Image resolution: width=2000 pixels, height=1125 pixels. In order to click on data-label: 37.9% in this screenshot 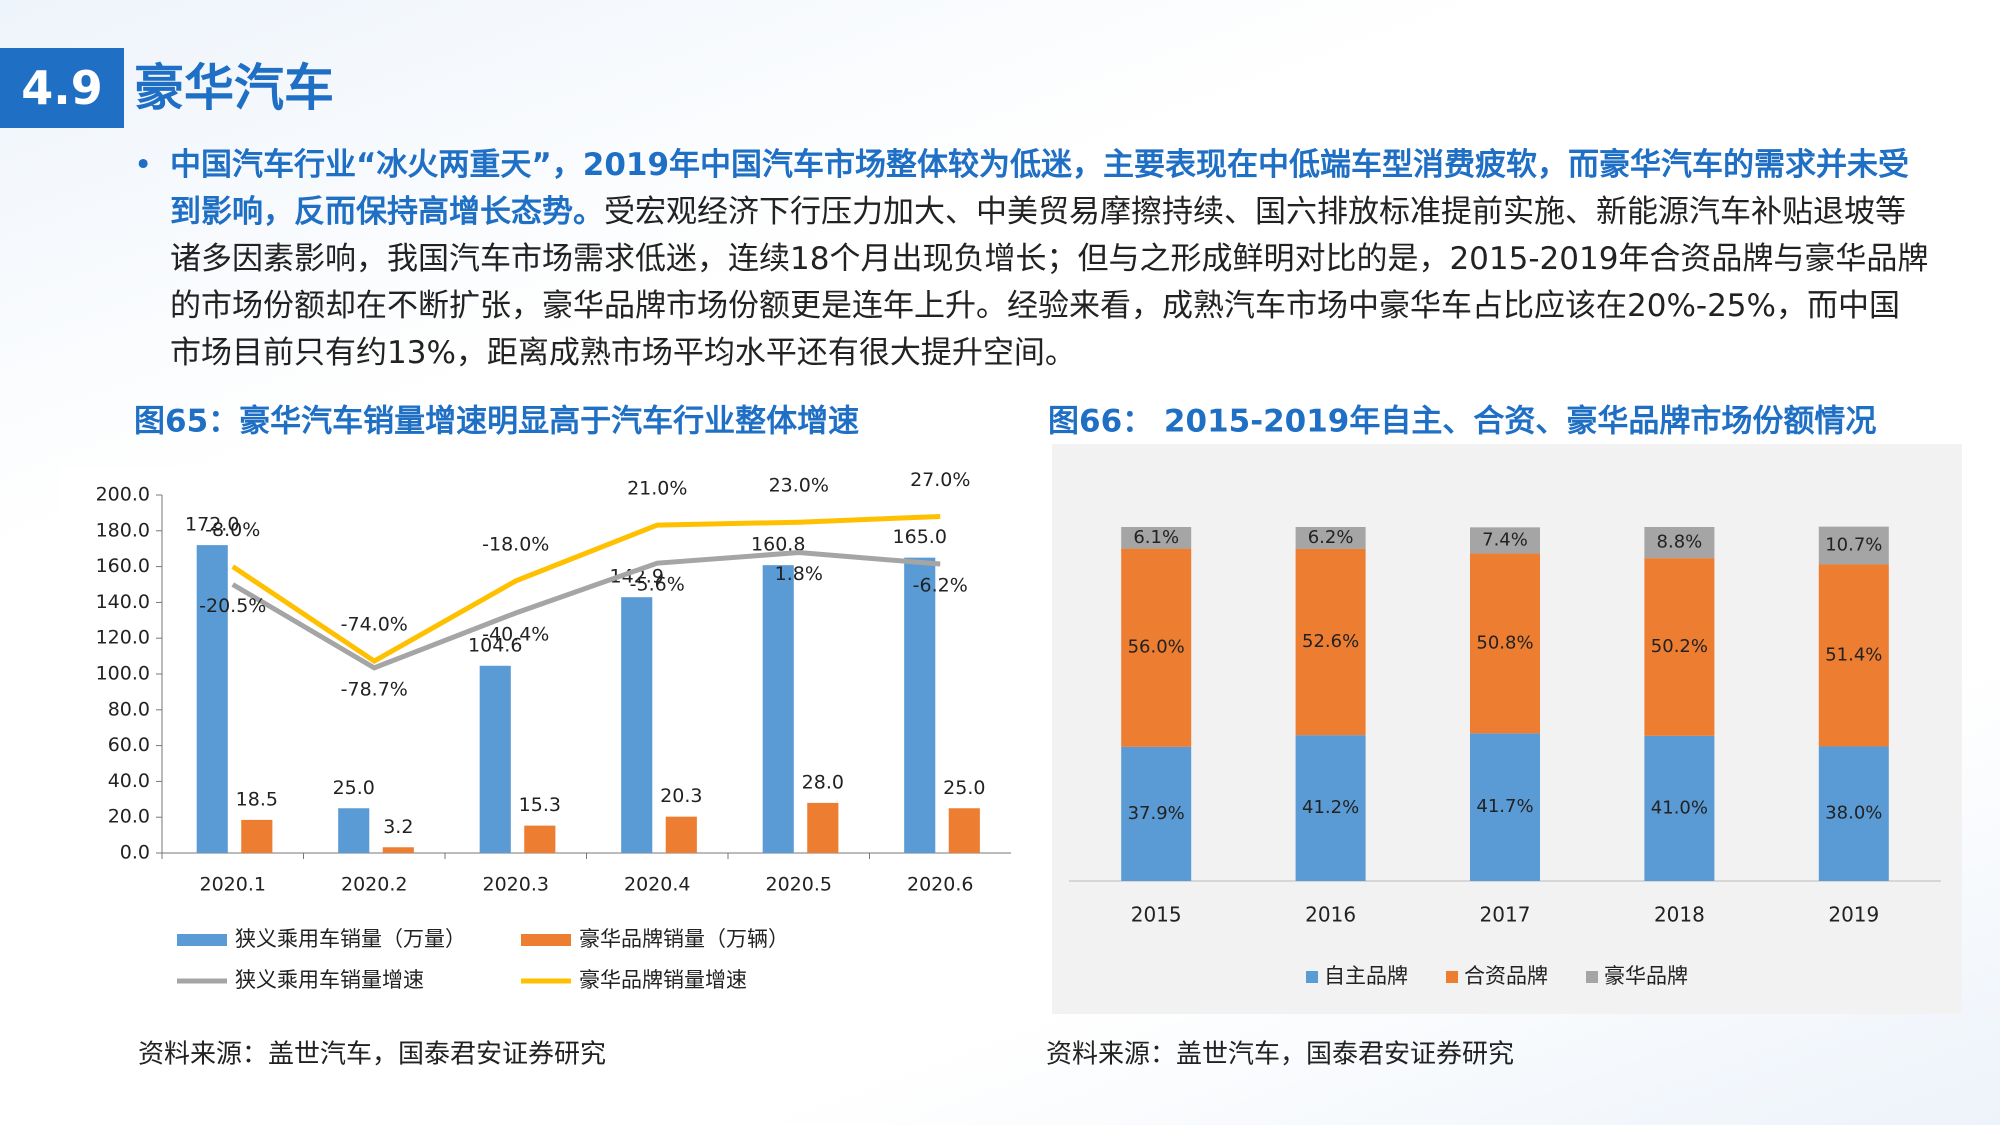, I will do `click(1156, 813)`.